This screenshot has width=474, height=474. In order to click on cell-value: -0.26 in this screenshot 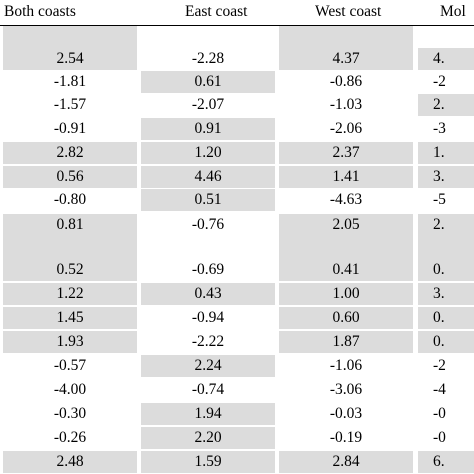, I will do `click(70, 437)`.